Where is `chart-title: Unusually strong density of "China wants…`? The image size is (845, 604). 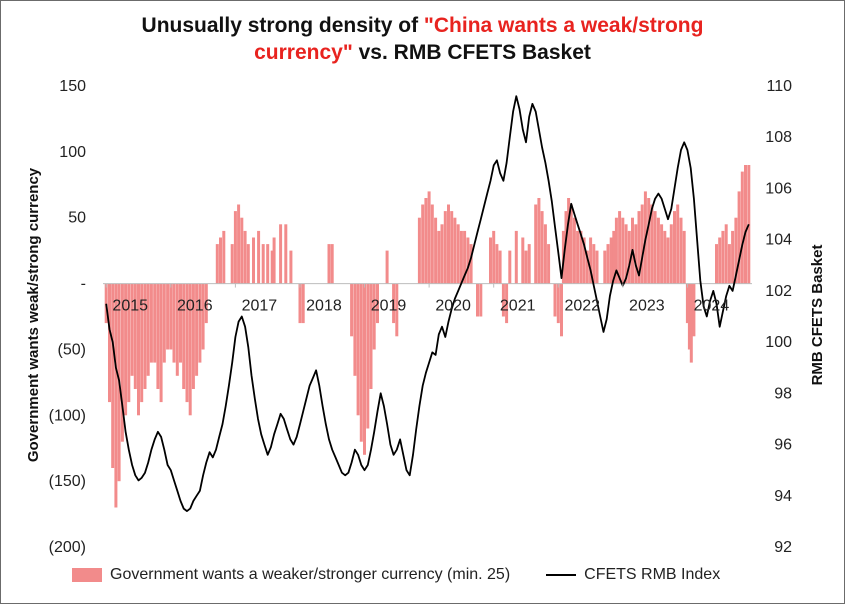
chart-title: Unusually strong density of "China wants… is located at coordinates (422, 39).